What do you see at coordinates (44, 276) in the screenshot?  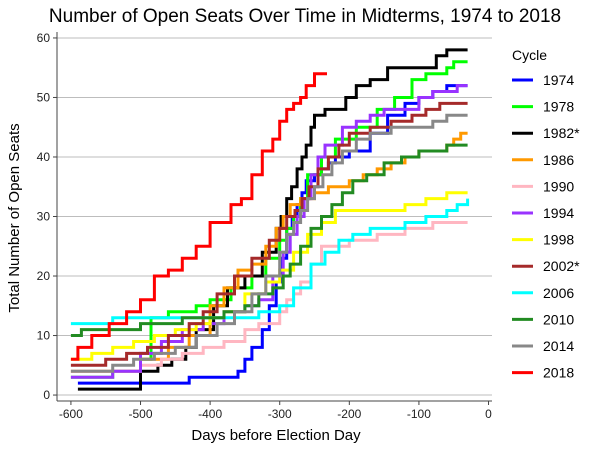 I see `y-tick-label: 20` at bounding box center [44, 276].